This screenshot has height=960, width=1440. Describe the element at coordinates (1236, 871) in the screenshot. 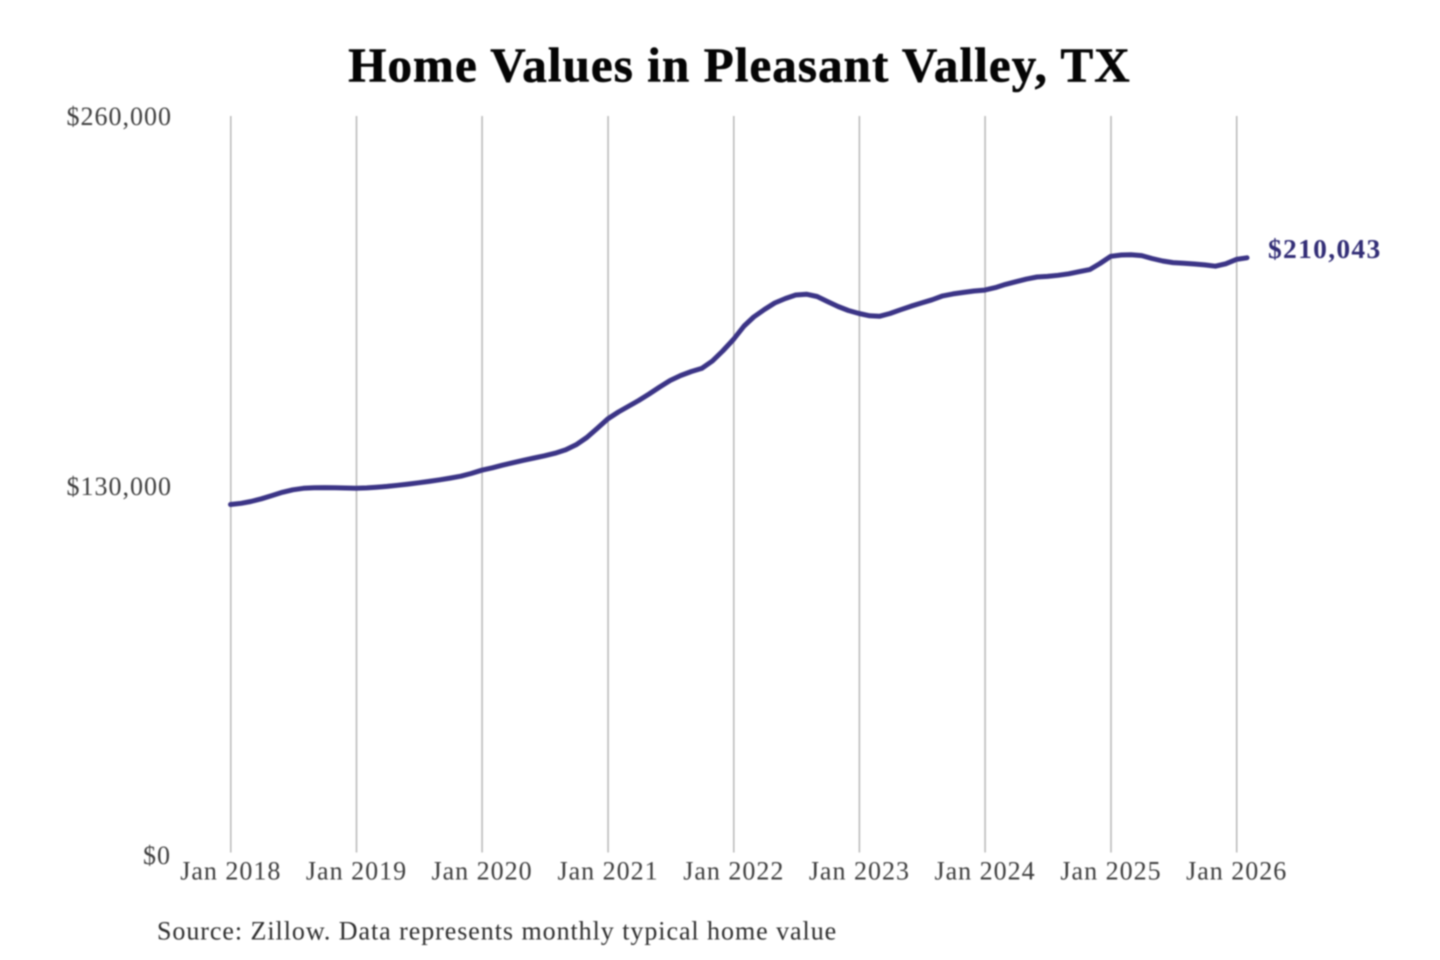

I see `svg-text: Jan 2026` at that location.